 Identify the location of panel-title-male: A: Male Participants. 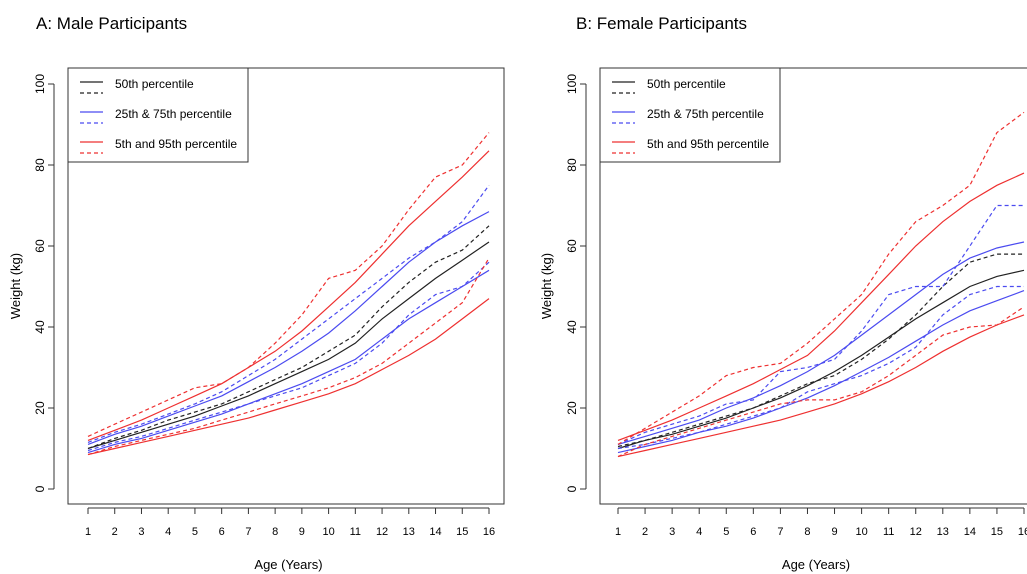
(112, 23).